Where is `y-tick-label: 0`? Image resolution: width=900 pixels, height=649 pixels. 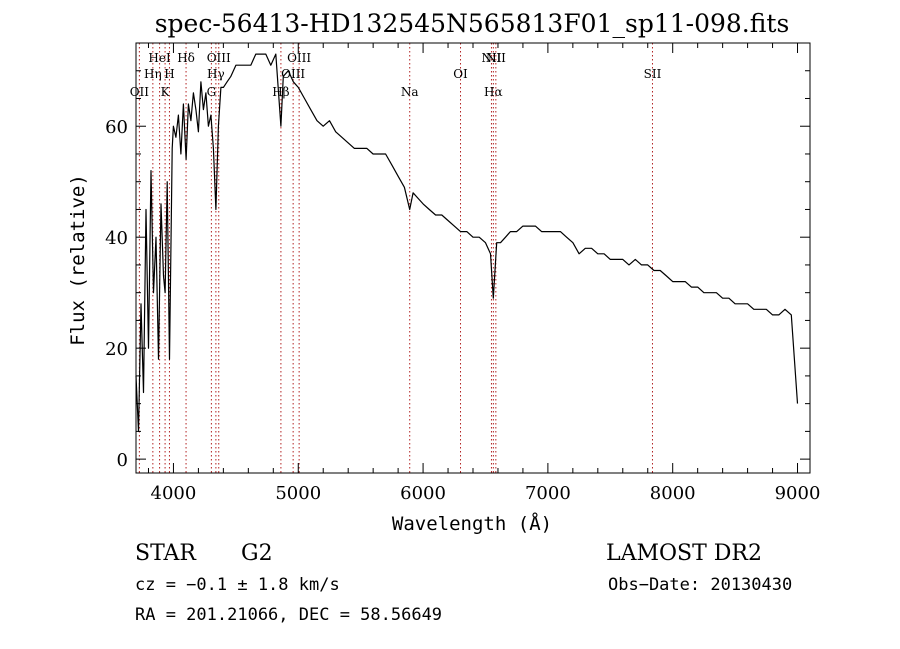
y-tick-label: 0 is located at coordinates (122, 460).